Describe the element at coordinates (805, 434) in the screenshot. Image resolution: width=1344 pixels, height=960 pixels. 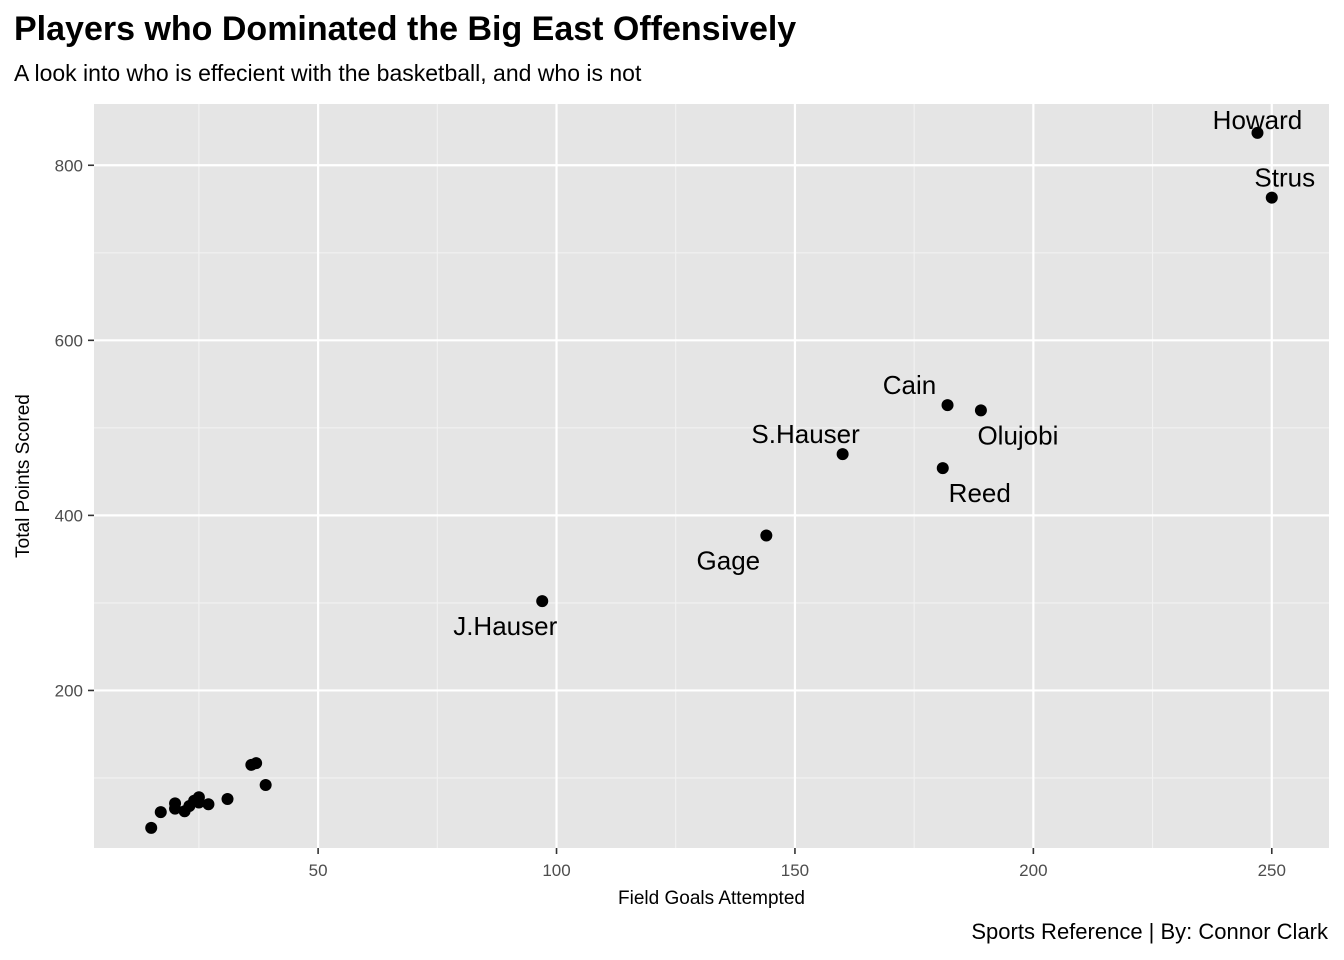
I see `point-label: S.Hauser` at that location.